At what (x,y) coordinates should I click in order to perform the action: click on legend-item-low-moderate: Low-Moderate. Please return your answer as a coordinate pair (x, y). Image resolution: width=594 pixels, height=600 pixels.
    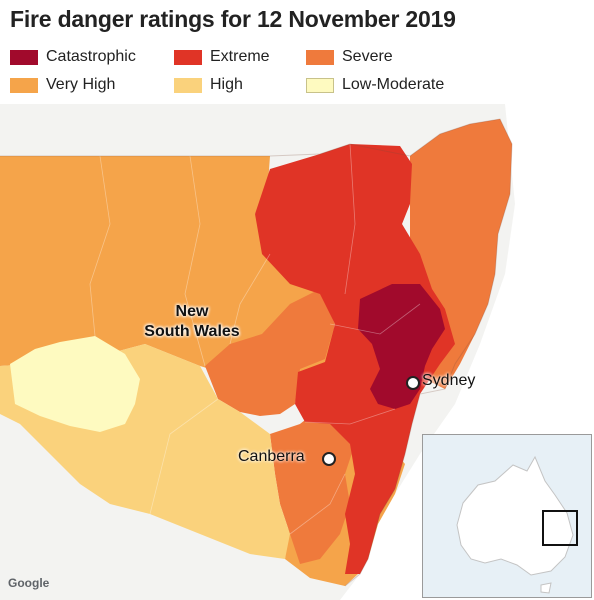
    Looking at the image, I should click on (375, 85).